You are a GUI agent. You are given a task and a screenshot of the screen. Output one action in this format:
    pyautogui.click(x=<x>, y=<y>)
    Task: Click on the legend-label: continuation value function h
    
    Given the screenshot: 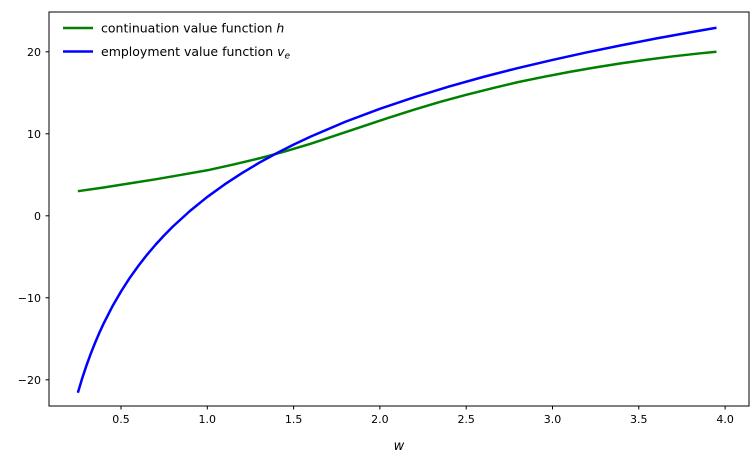 What is the action you would take?
    pyautogui.click(x=192, y=28)
    